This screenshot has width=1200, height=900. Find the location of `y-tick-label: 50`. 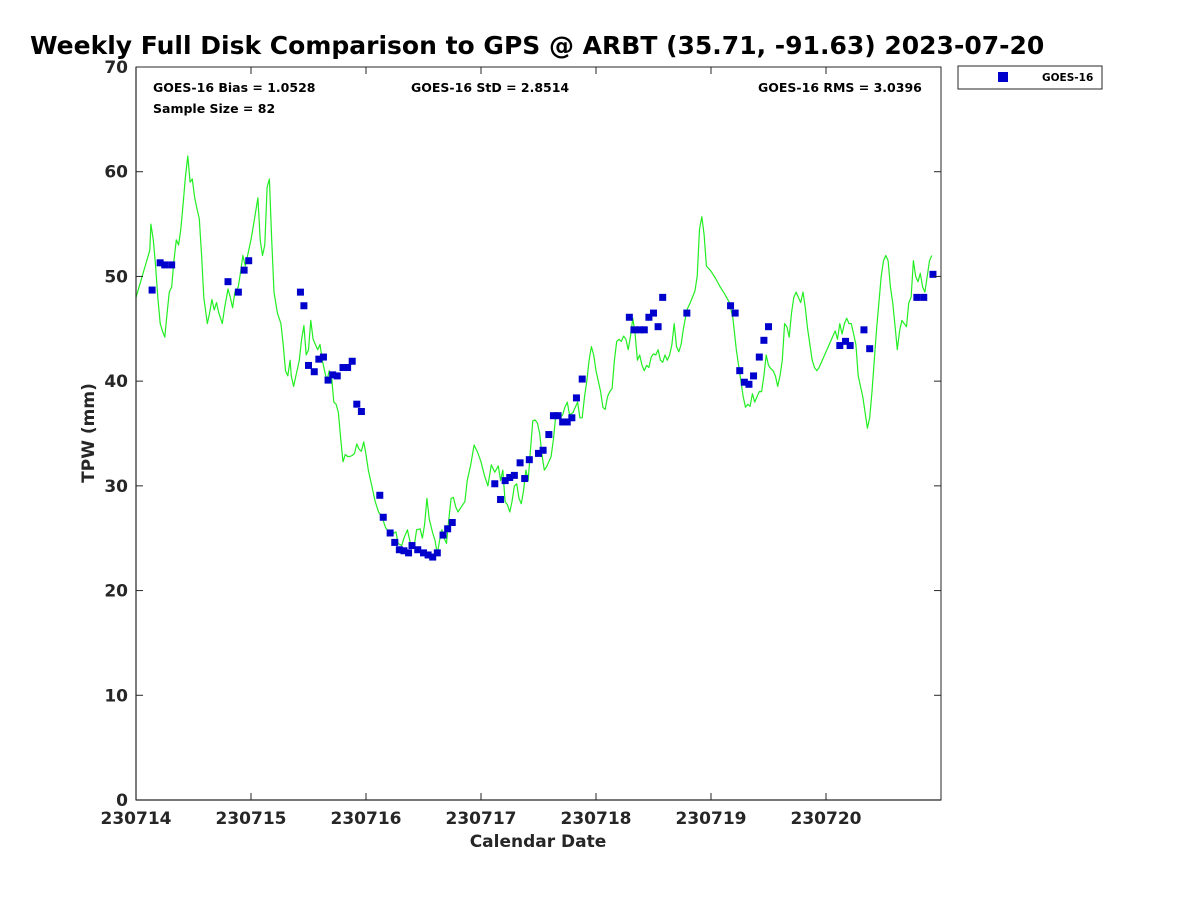

y-tick-label: 50 is located at coordinates (116, 277).